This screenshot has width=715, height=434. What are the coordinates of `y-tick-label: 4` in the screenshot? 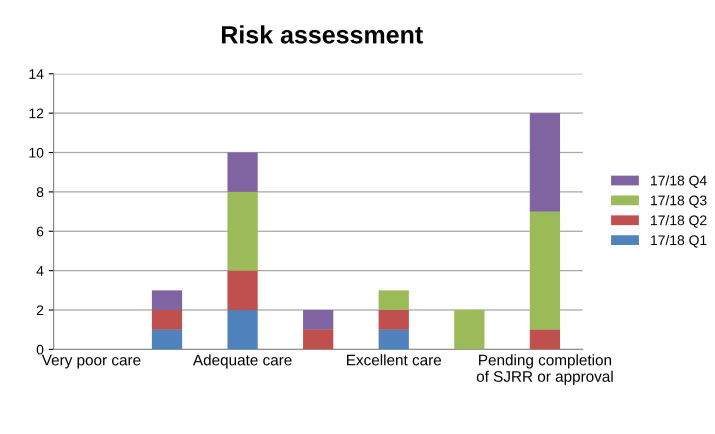 It's located at (40, 271).